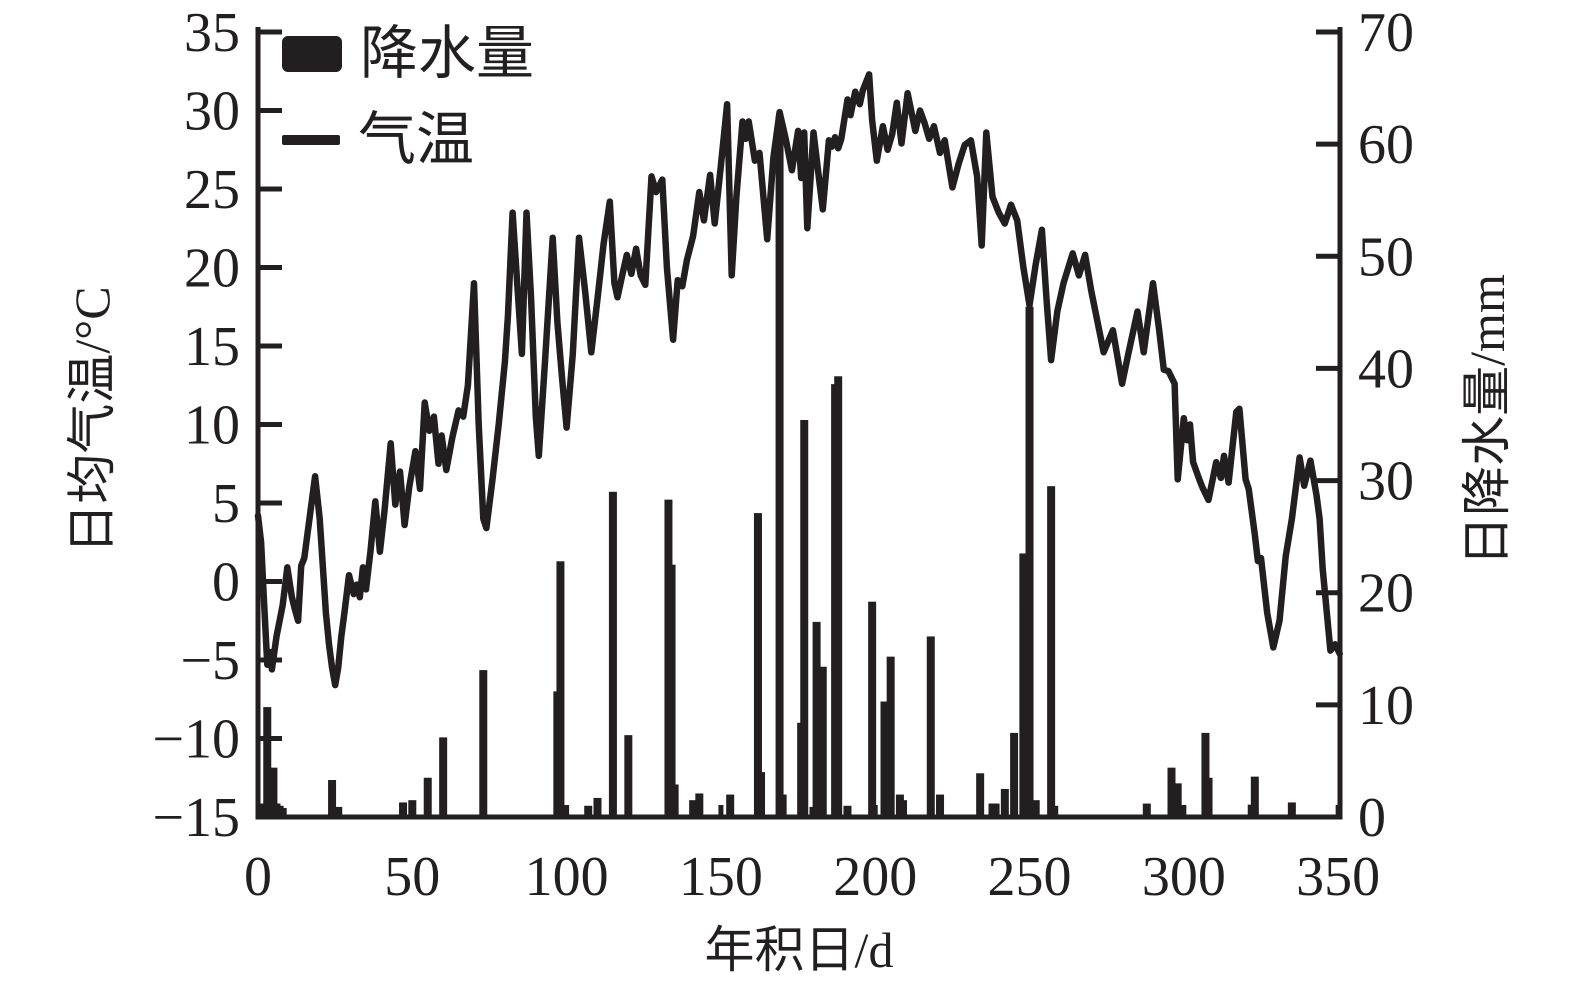 Image resolution: width=1575 pixels, height=998 pixels. I want to click on y-left-axis-title: 日均气温/°C, so click(92, 420).